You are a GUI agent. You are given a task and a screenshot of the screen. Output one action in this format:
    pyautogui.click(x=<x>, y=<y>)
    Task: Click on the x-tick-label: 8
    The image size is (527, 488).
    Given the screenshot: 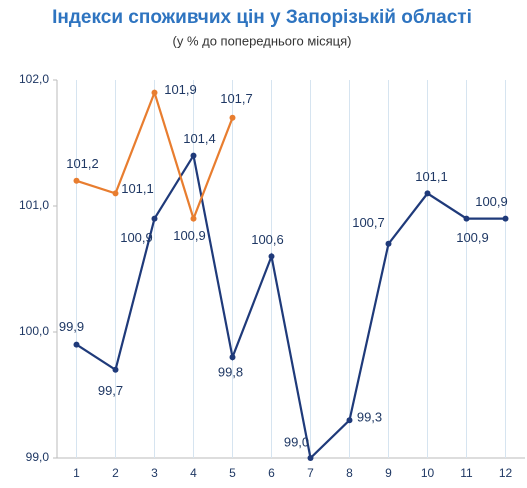 What is the action you would take?
    pyautogui.click(x=349, y=473)
    